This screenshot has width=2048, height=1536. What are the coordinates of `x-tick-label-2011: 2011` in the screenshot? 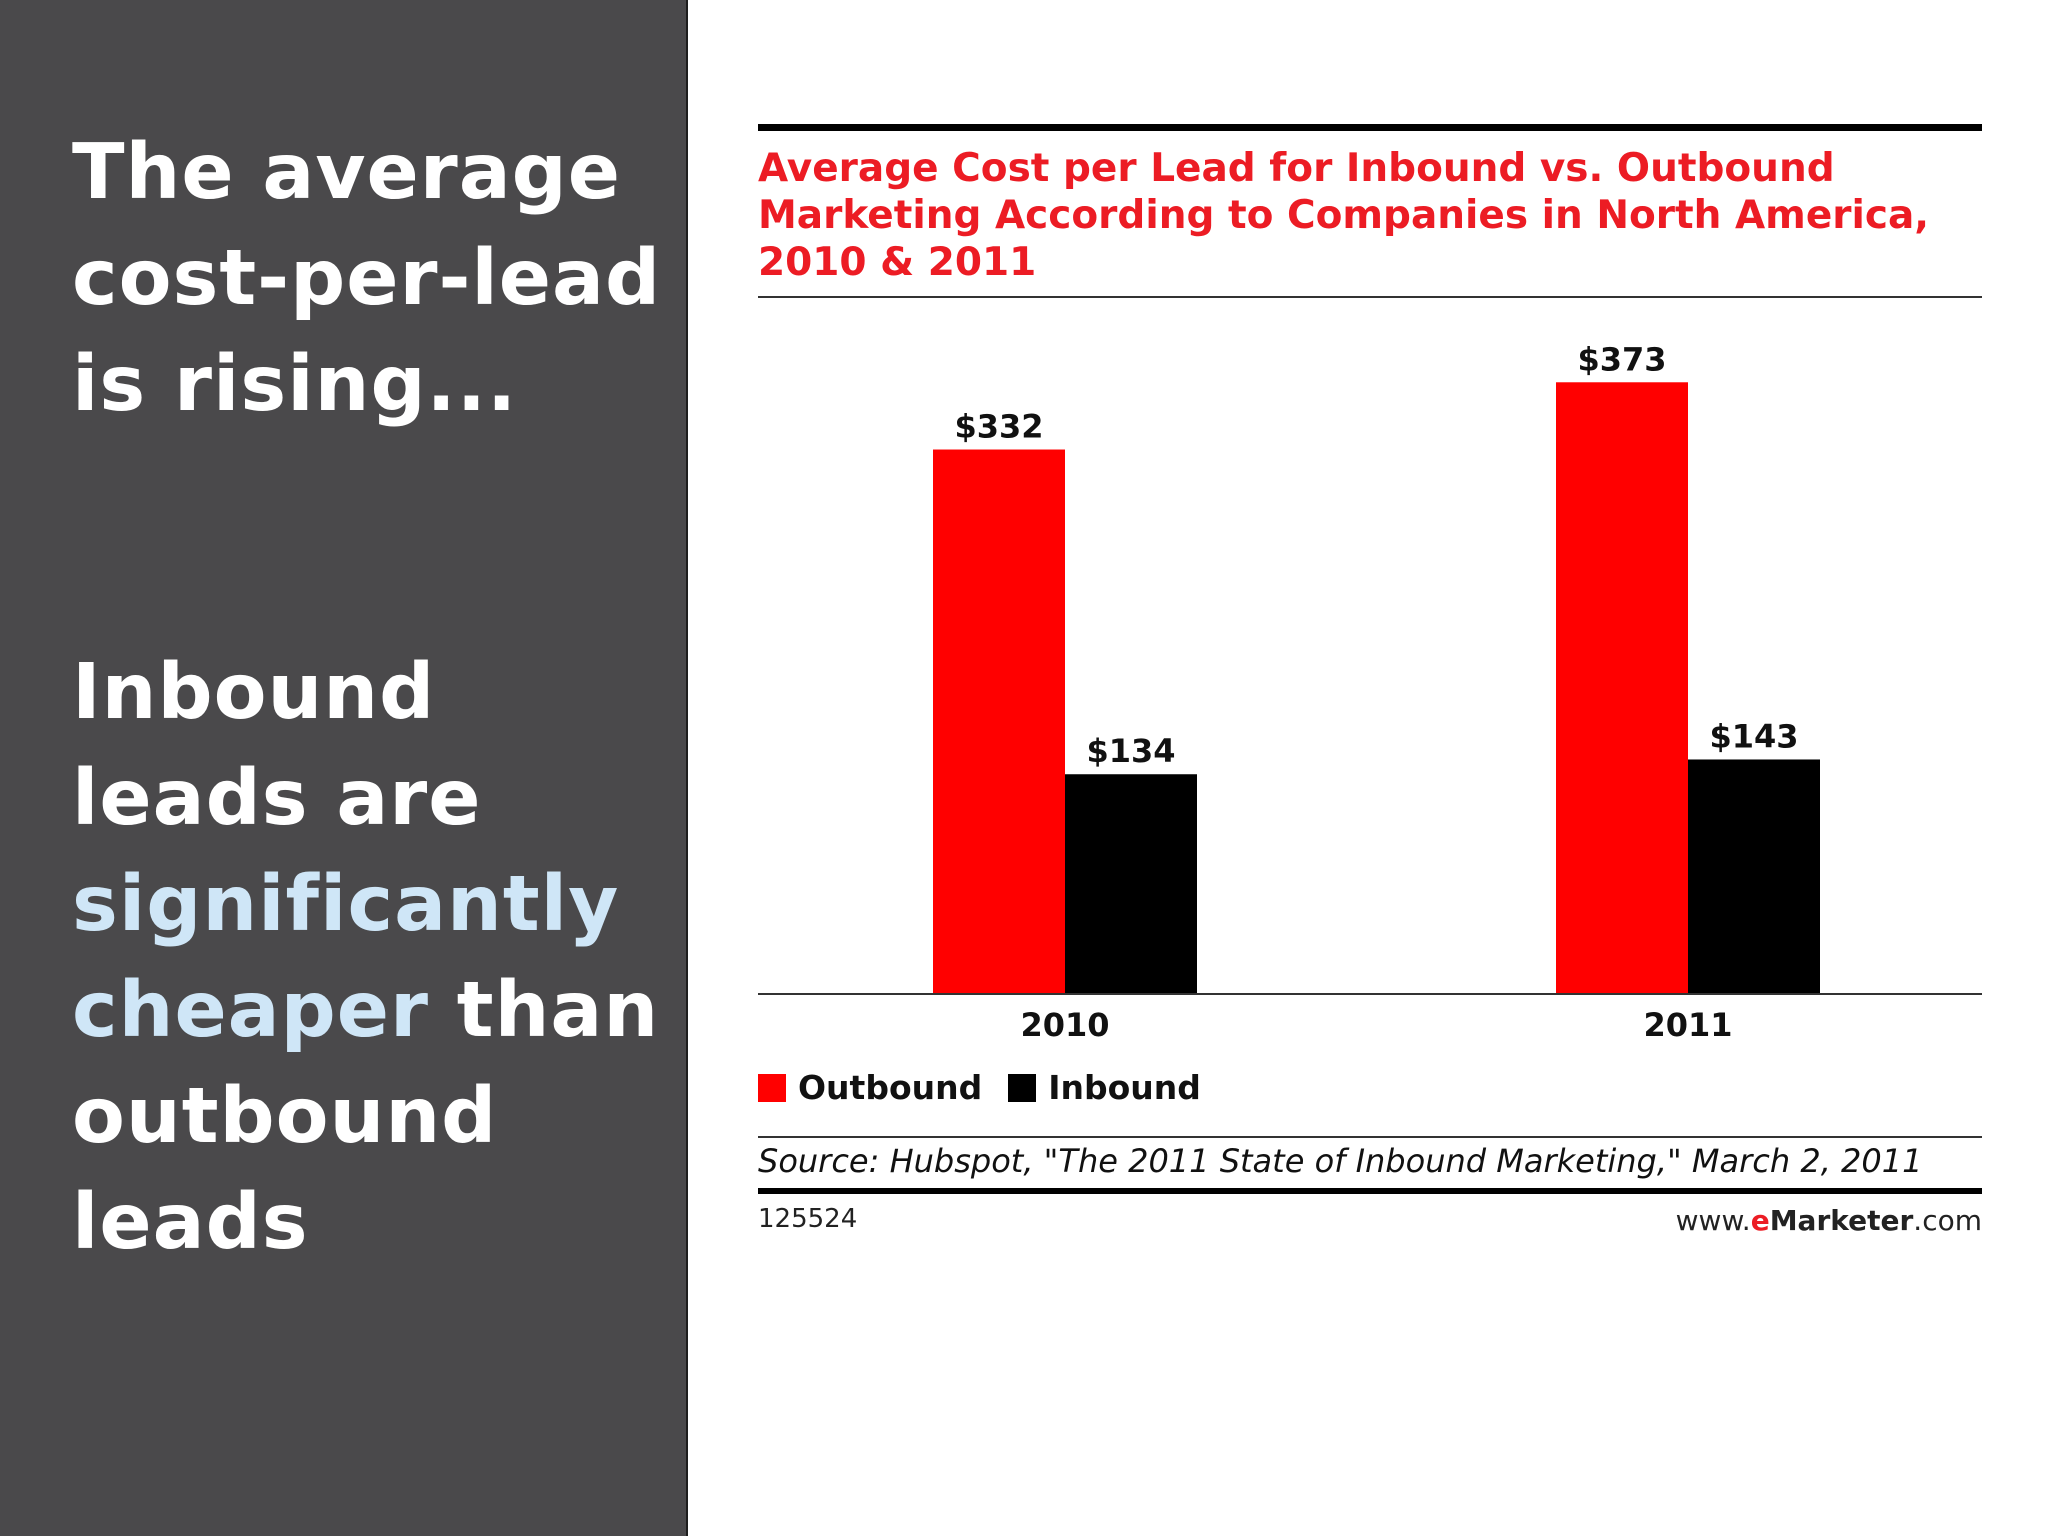 It's located at (1687, 1022).